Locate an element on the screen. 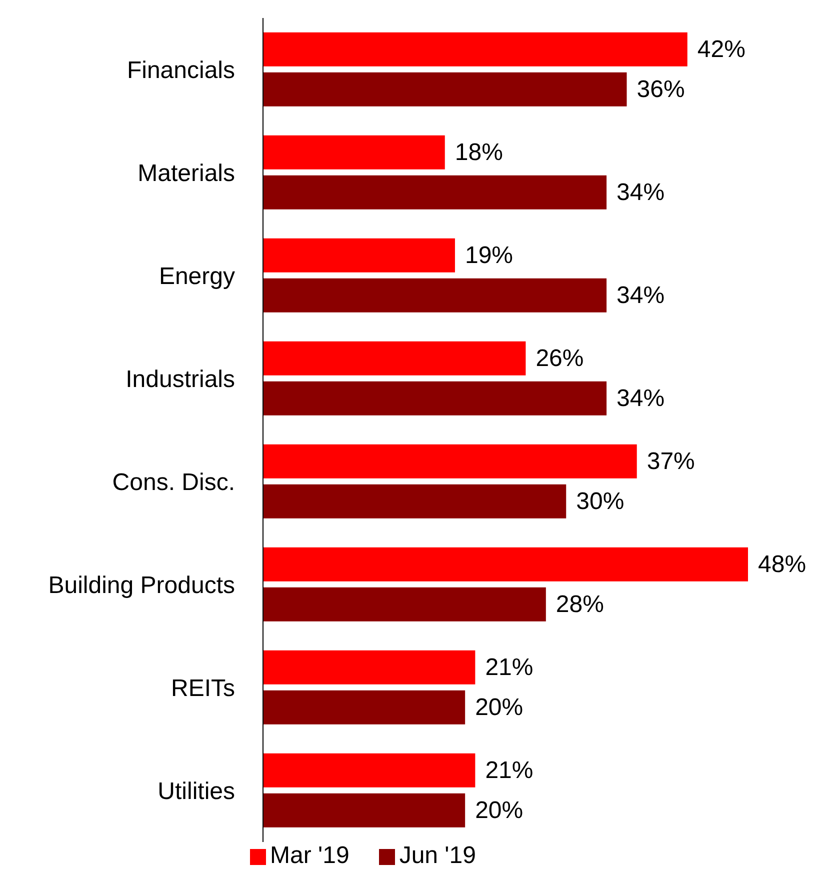 This screenshot has height=882, width=835. legend-label: Jun '19 is located at coordinates (437, 855).